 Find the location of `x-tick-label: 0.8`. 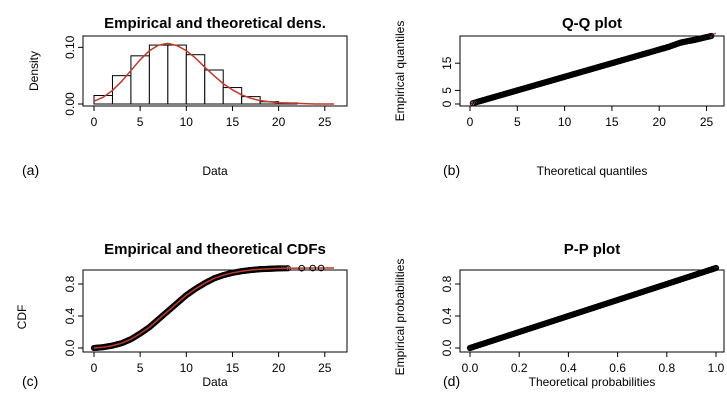

x-tick-label: 0.8 is located at coordinates (666, 368).